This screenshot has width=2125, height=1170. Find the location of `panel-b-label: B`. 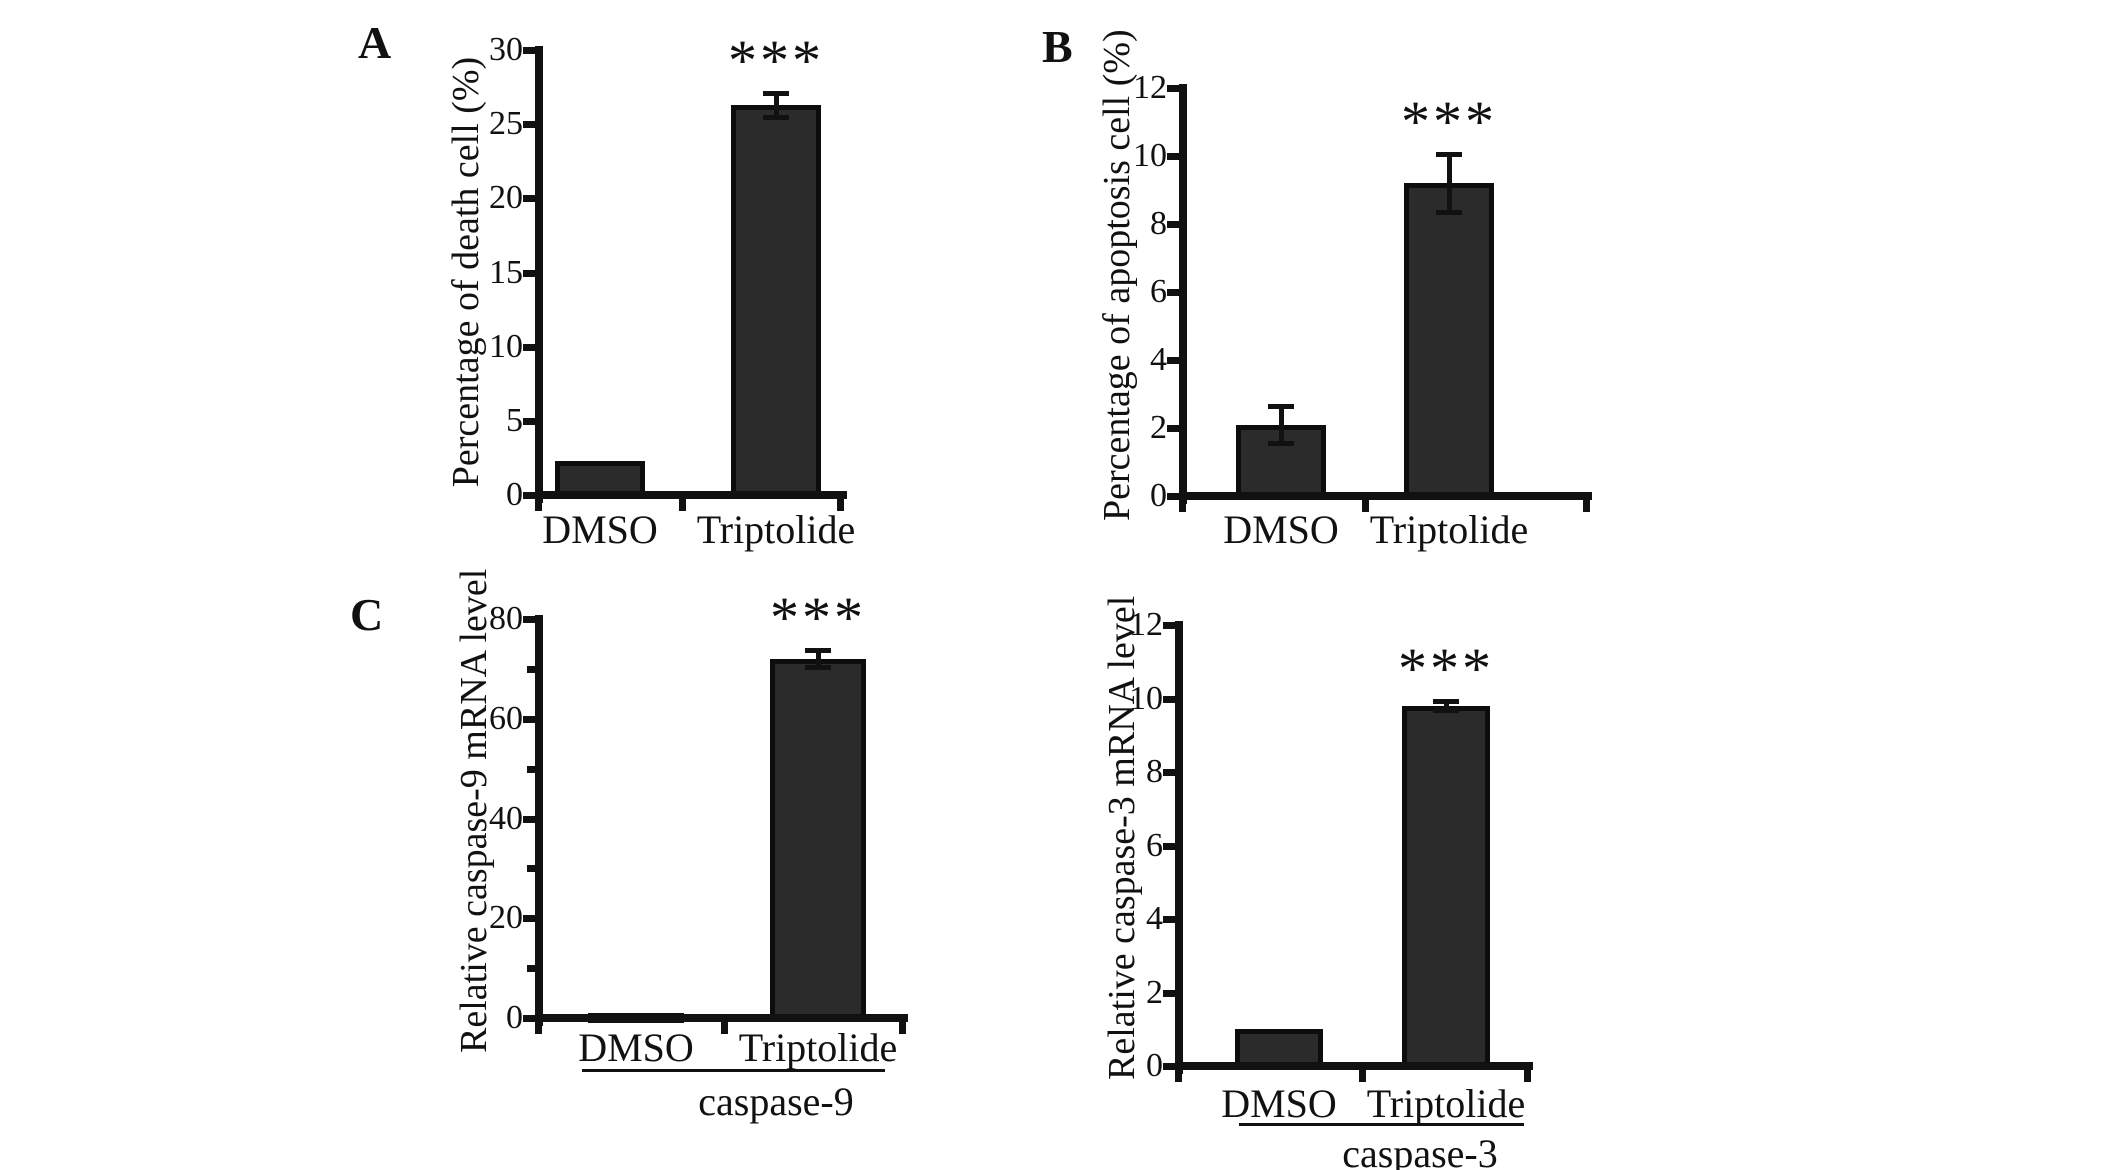

panel-b-label: B is located at coordinates (1057, 46).